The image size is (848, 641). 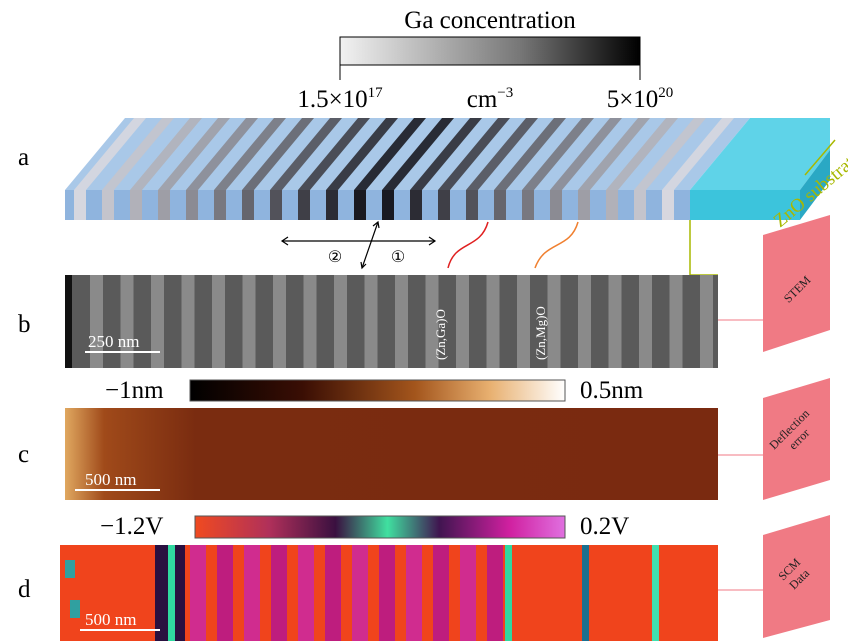 I want to click on connector, so click(x=820, y=157).